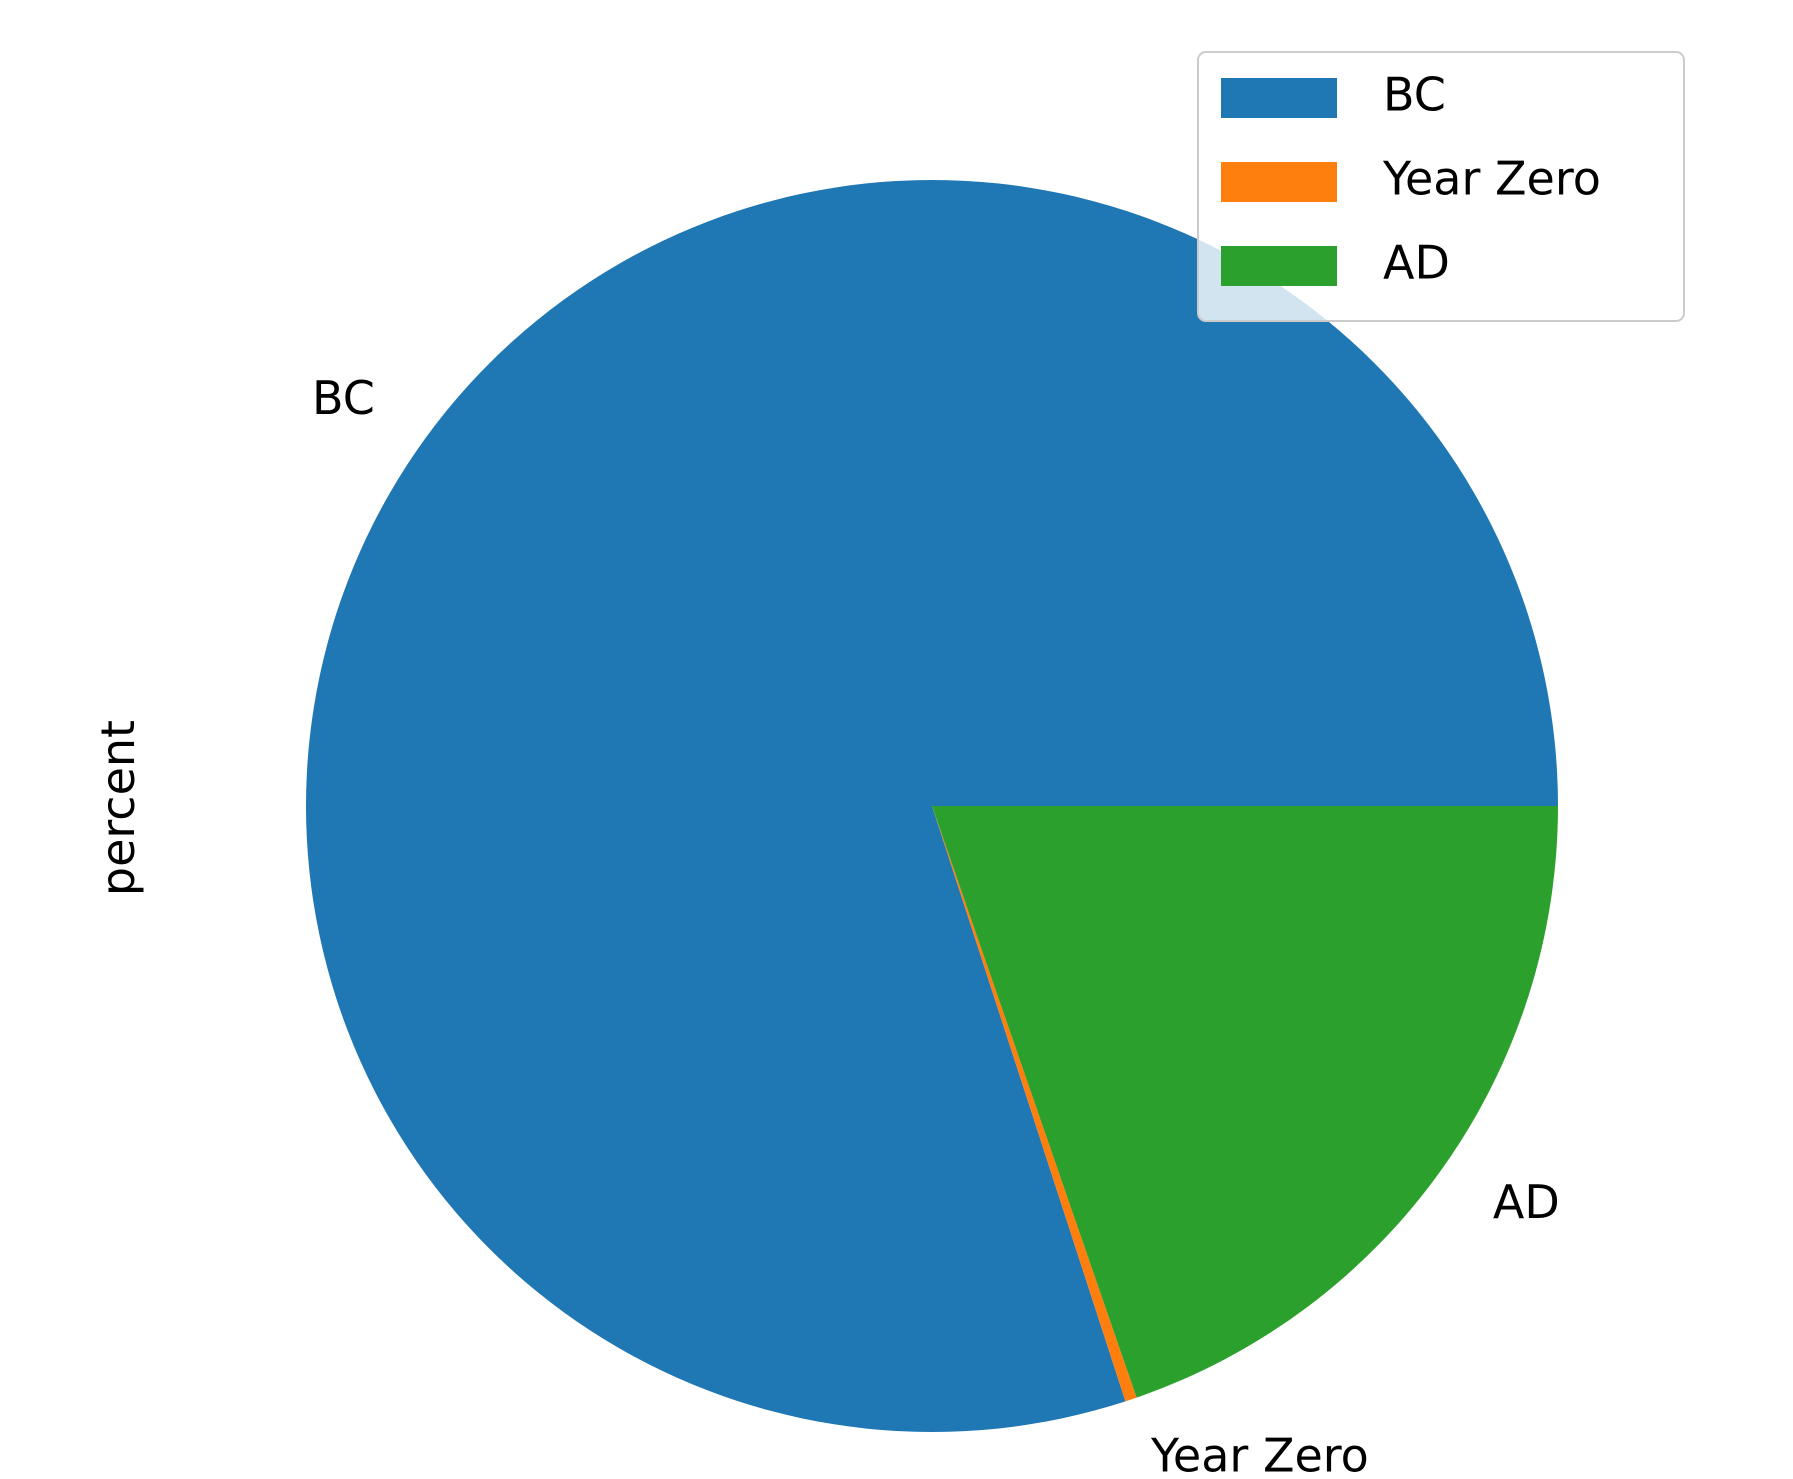 The height and width of the screenshot is (1479, 1793). What do you see at coordinates (1279, 266) in the screenshot?
I see `legend-swatch-ad` at bounding box center [1279, 266].